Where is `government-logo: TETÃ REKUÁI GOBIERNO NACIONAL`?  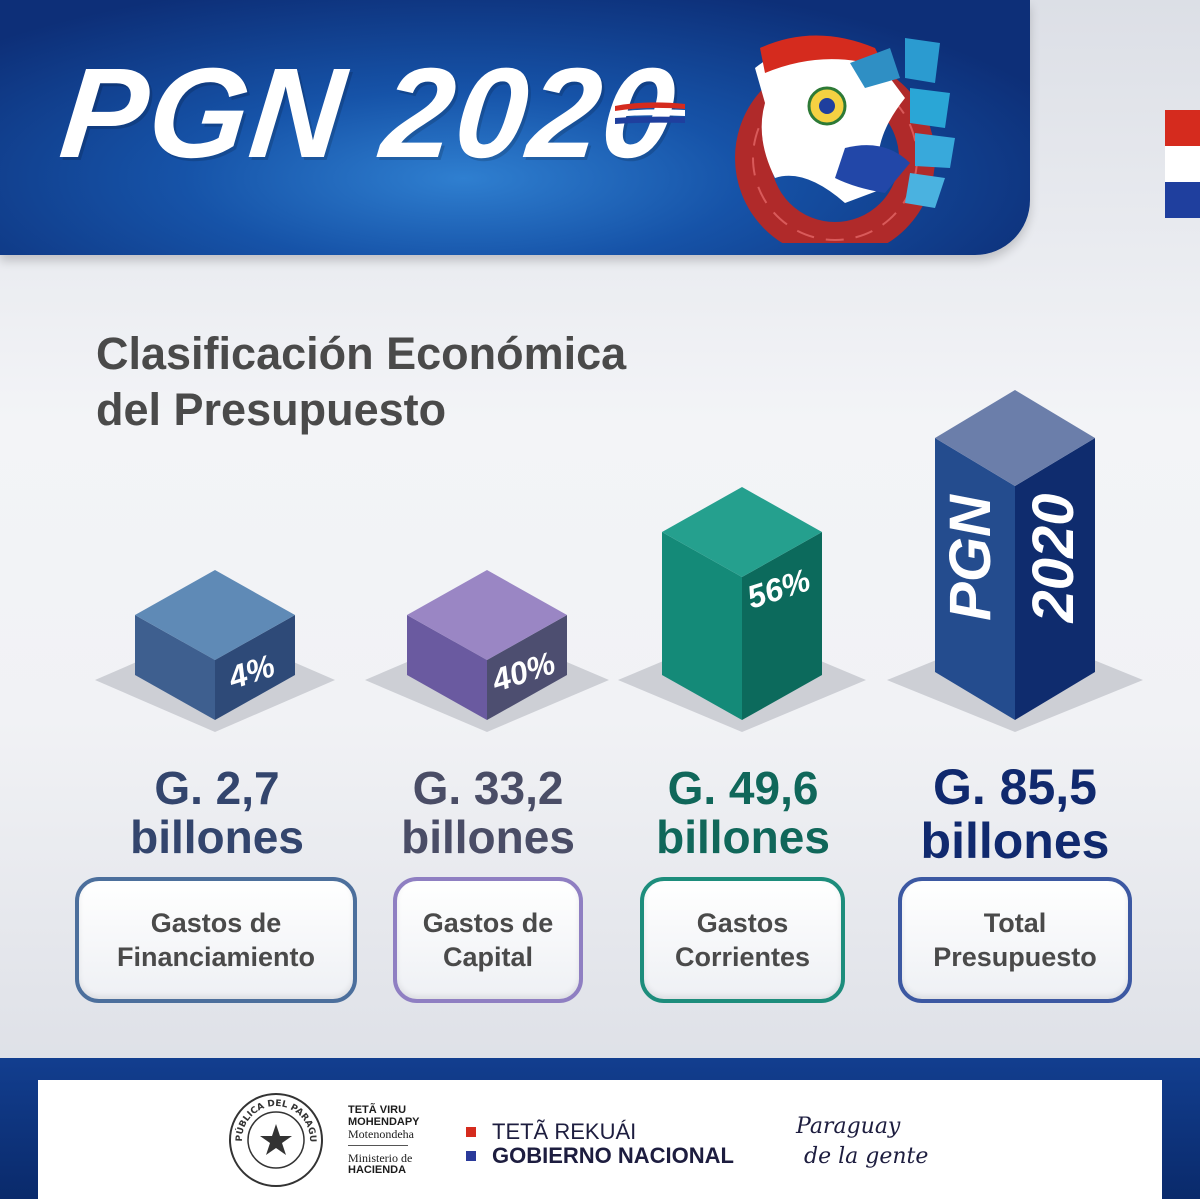
government-logo: TETÃ REKUÁI GOBIERNO NACIONAL is located at coordinates (600, 1144).